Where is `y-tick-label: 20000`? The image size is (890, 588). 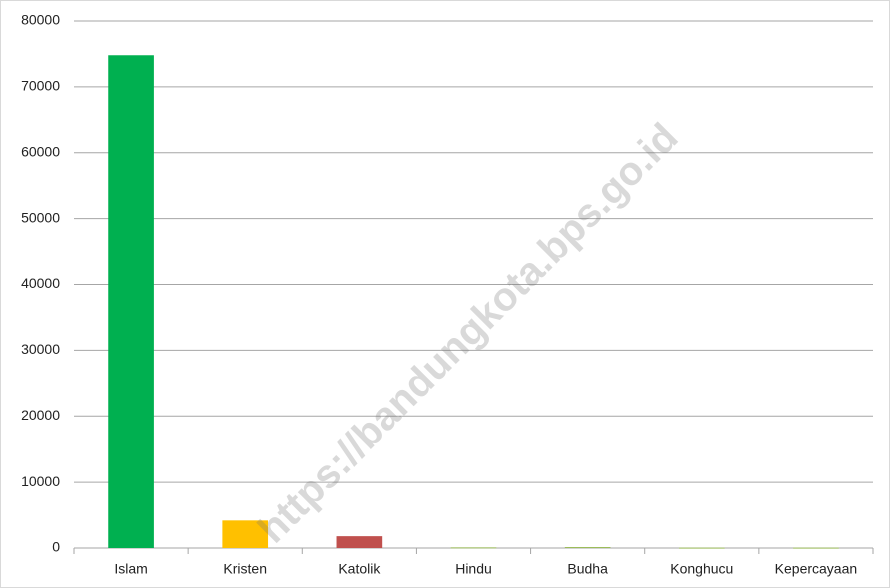
y-tick-label: 20000 is located at coordinates (40, 415).